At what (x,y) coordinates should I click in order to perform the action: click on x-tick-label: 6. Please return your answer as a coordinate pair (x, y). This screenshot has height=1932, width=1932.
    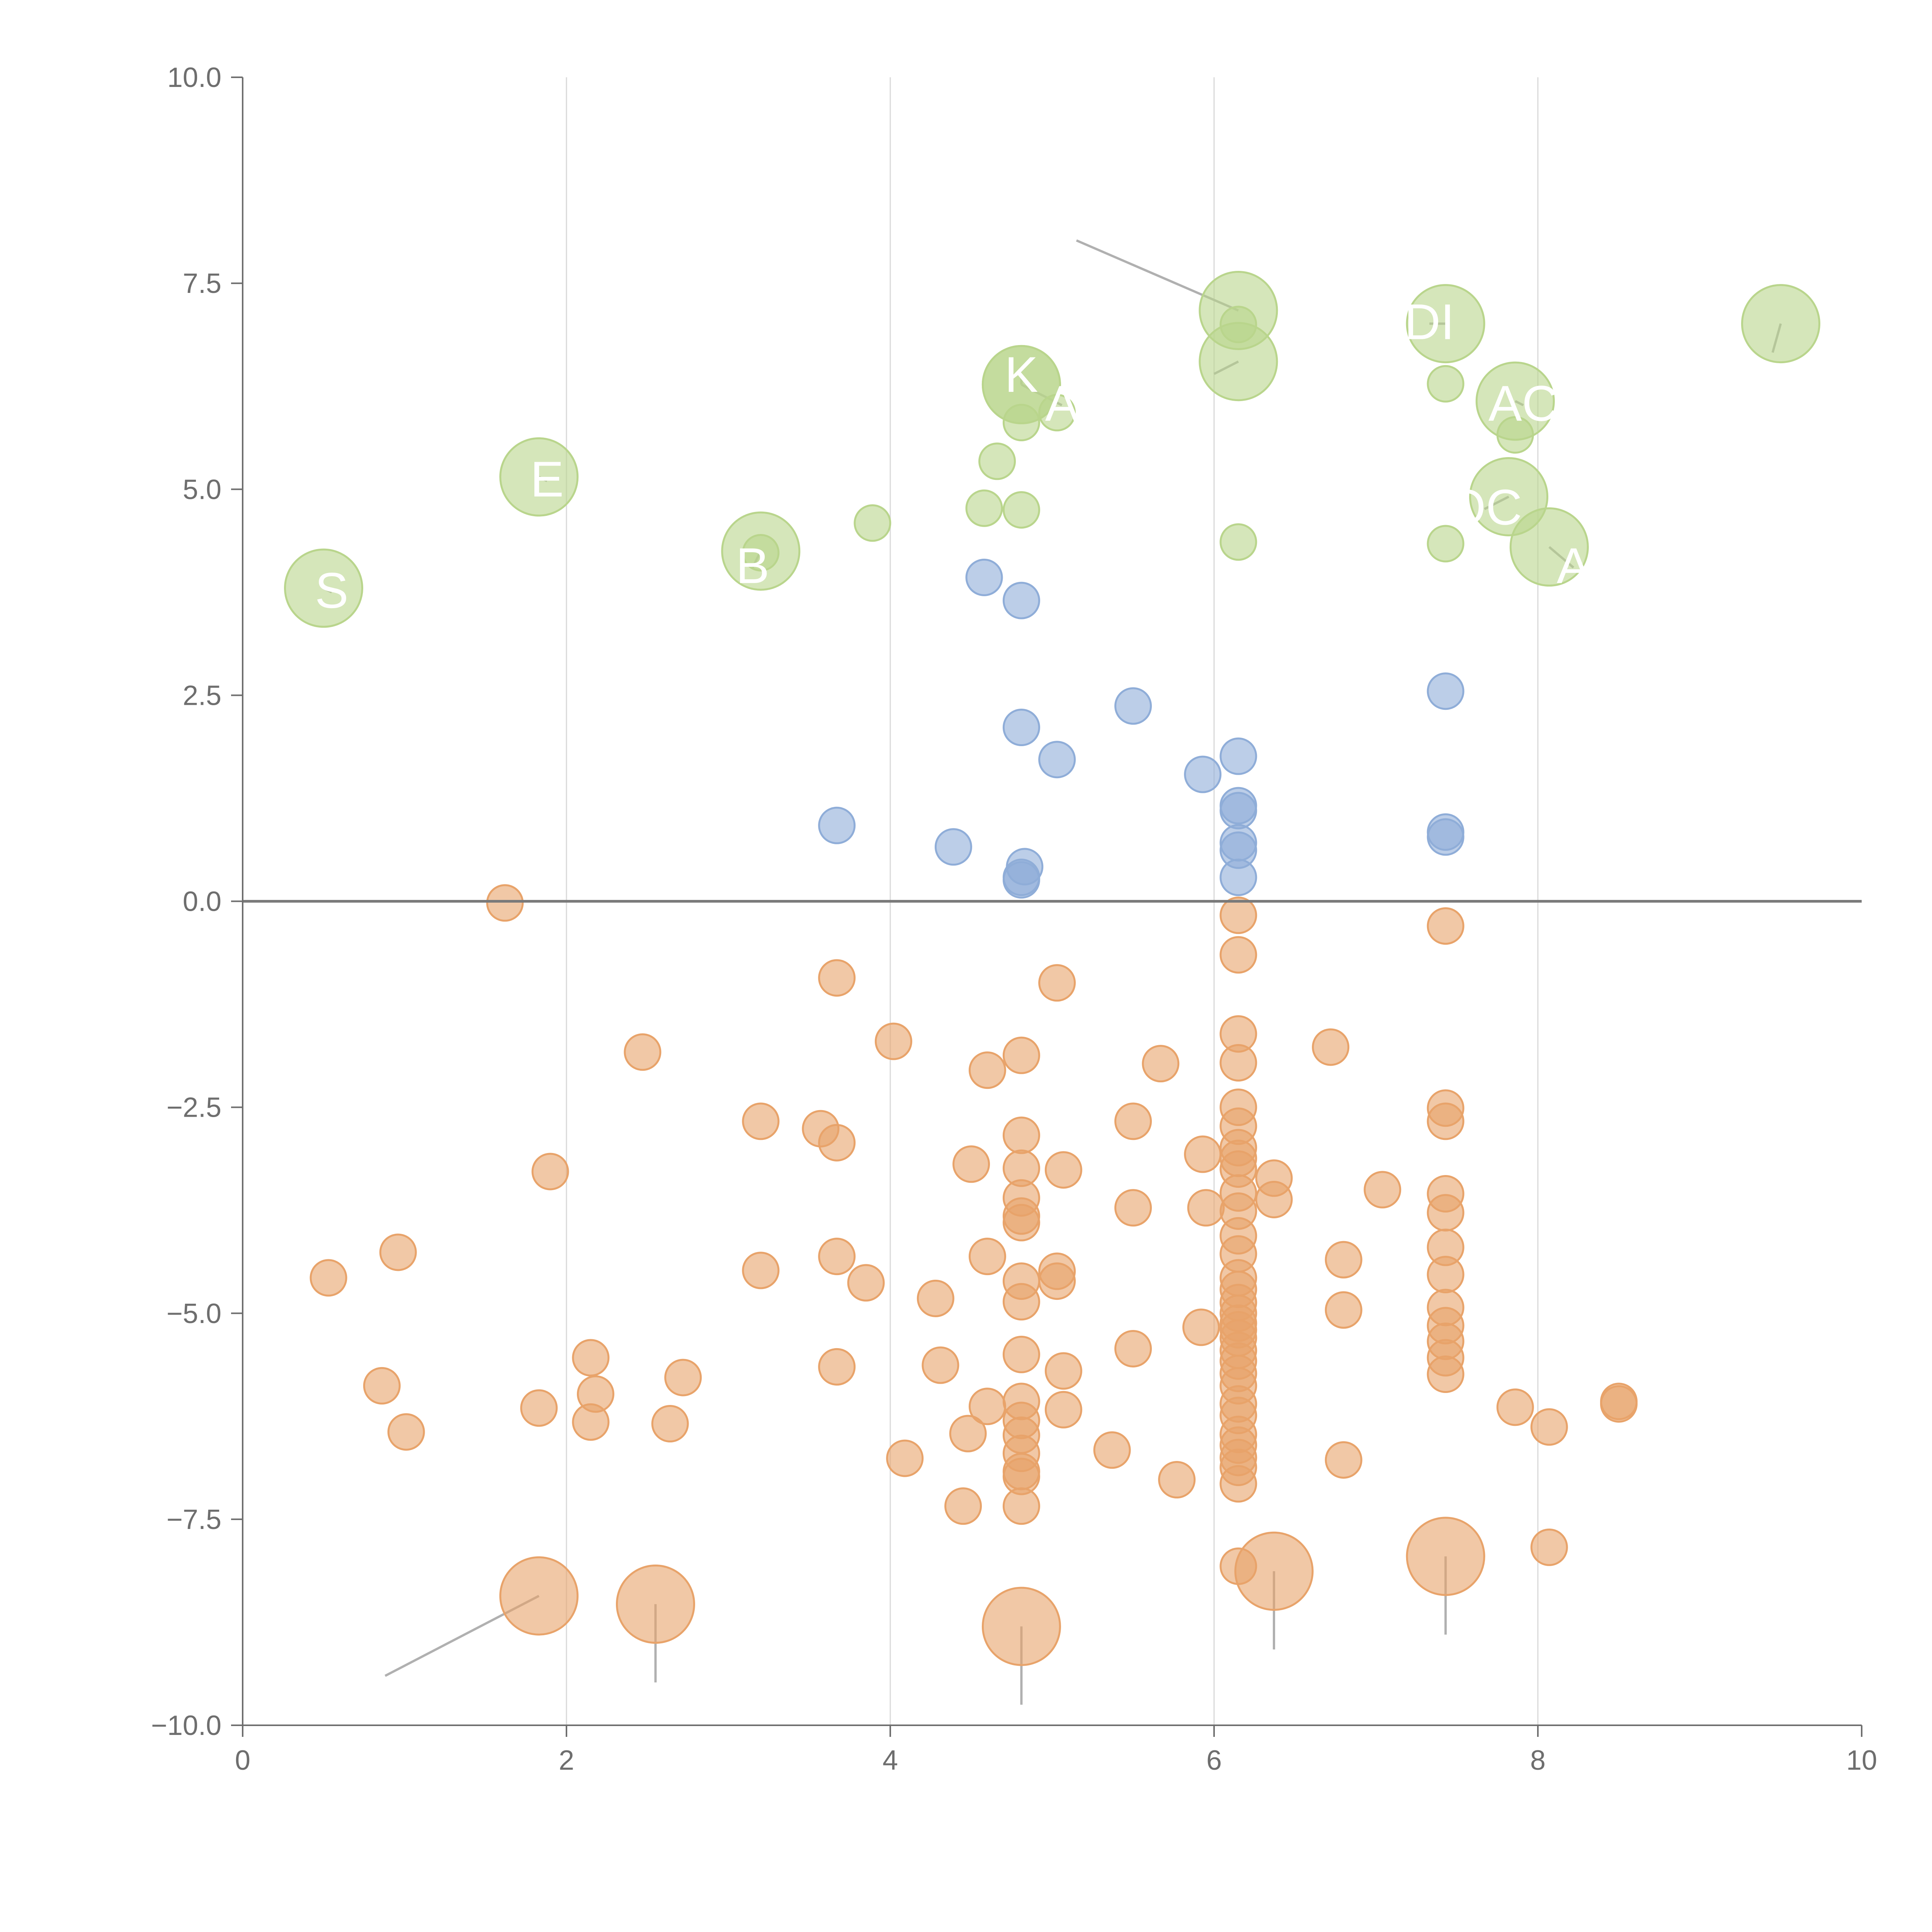
    Looking at the image, I should click on (1214, 1760).